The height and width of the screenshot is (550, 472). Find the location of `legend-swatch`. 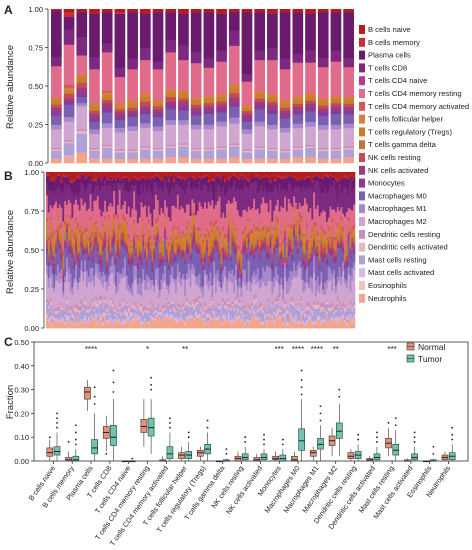

legend-swatch is located at coordinates (362, 55).